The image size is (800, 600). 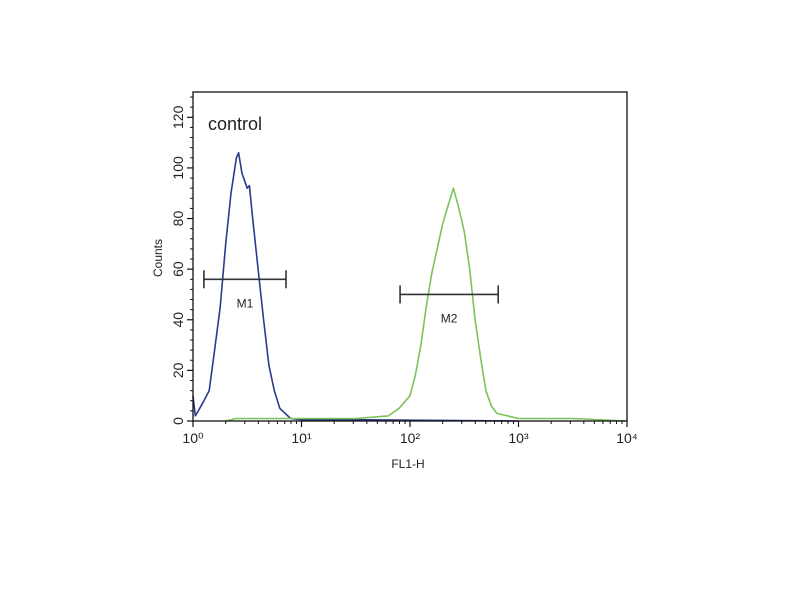 I want to click on annotation-label: control, so click(x=235, y=124).